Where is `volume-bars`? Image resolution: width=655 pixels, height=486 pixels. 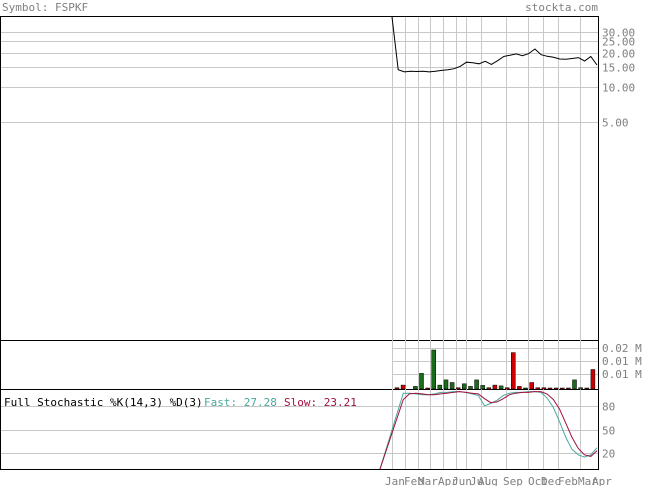 volume-bars is located at coordinates (495, 369).